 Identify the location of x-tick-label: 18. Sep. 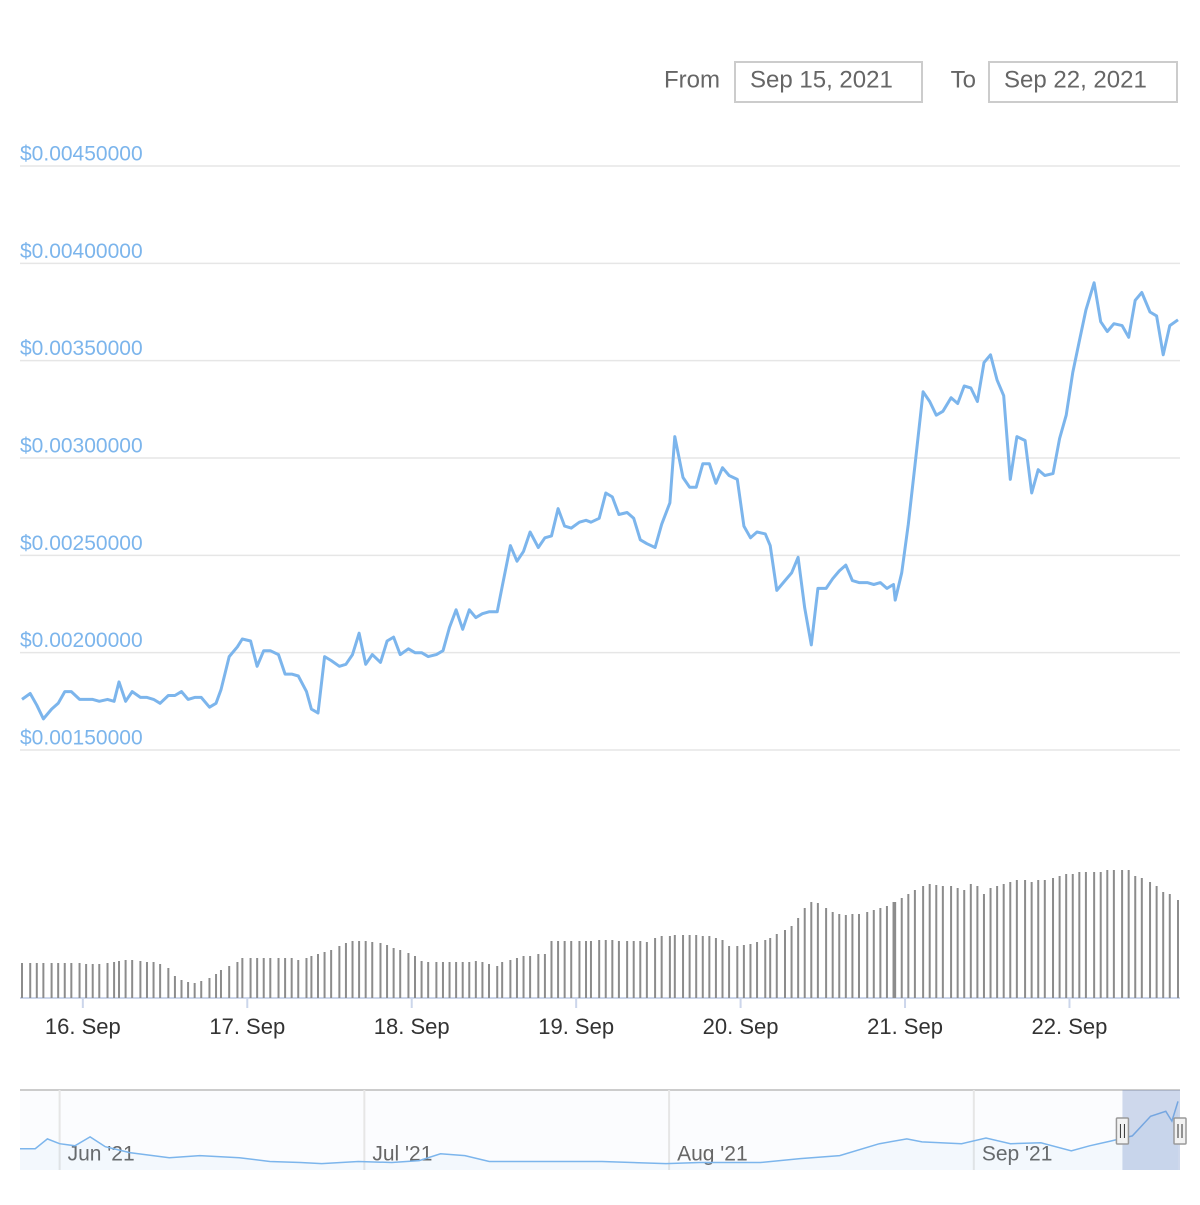
(412, 1026).